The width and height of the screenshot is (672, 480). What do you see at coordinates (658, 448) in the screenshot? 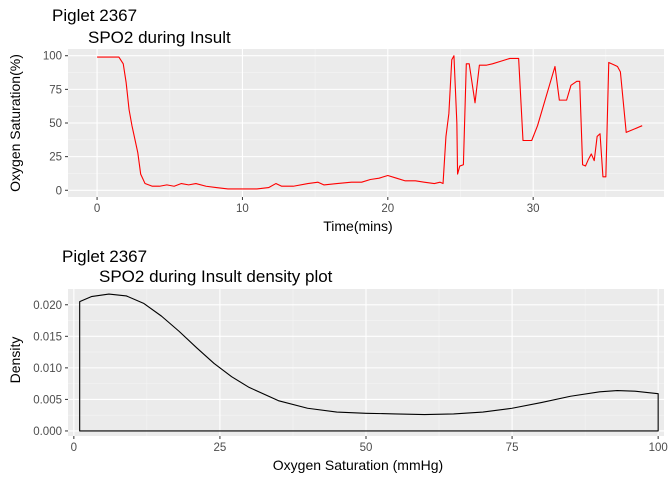
I see `chart2-x-tick-label: 100` at bounding box center [658, 448].